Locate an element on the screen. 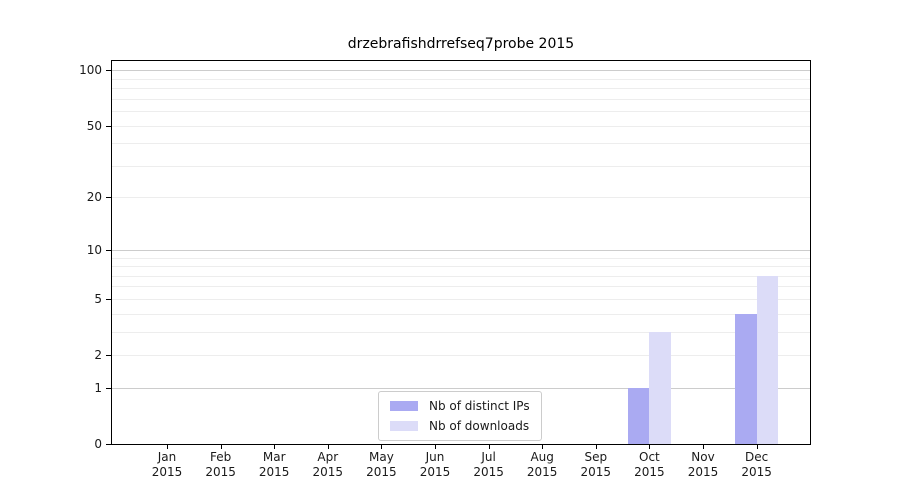 Image resolution: width=900 pixels, height=500 pixels. x-tick-label: Feb 2015 is located at coordinates (221, 465).